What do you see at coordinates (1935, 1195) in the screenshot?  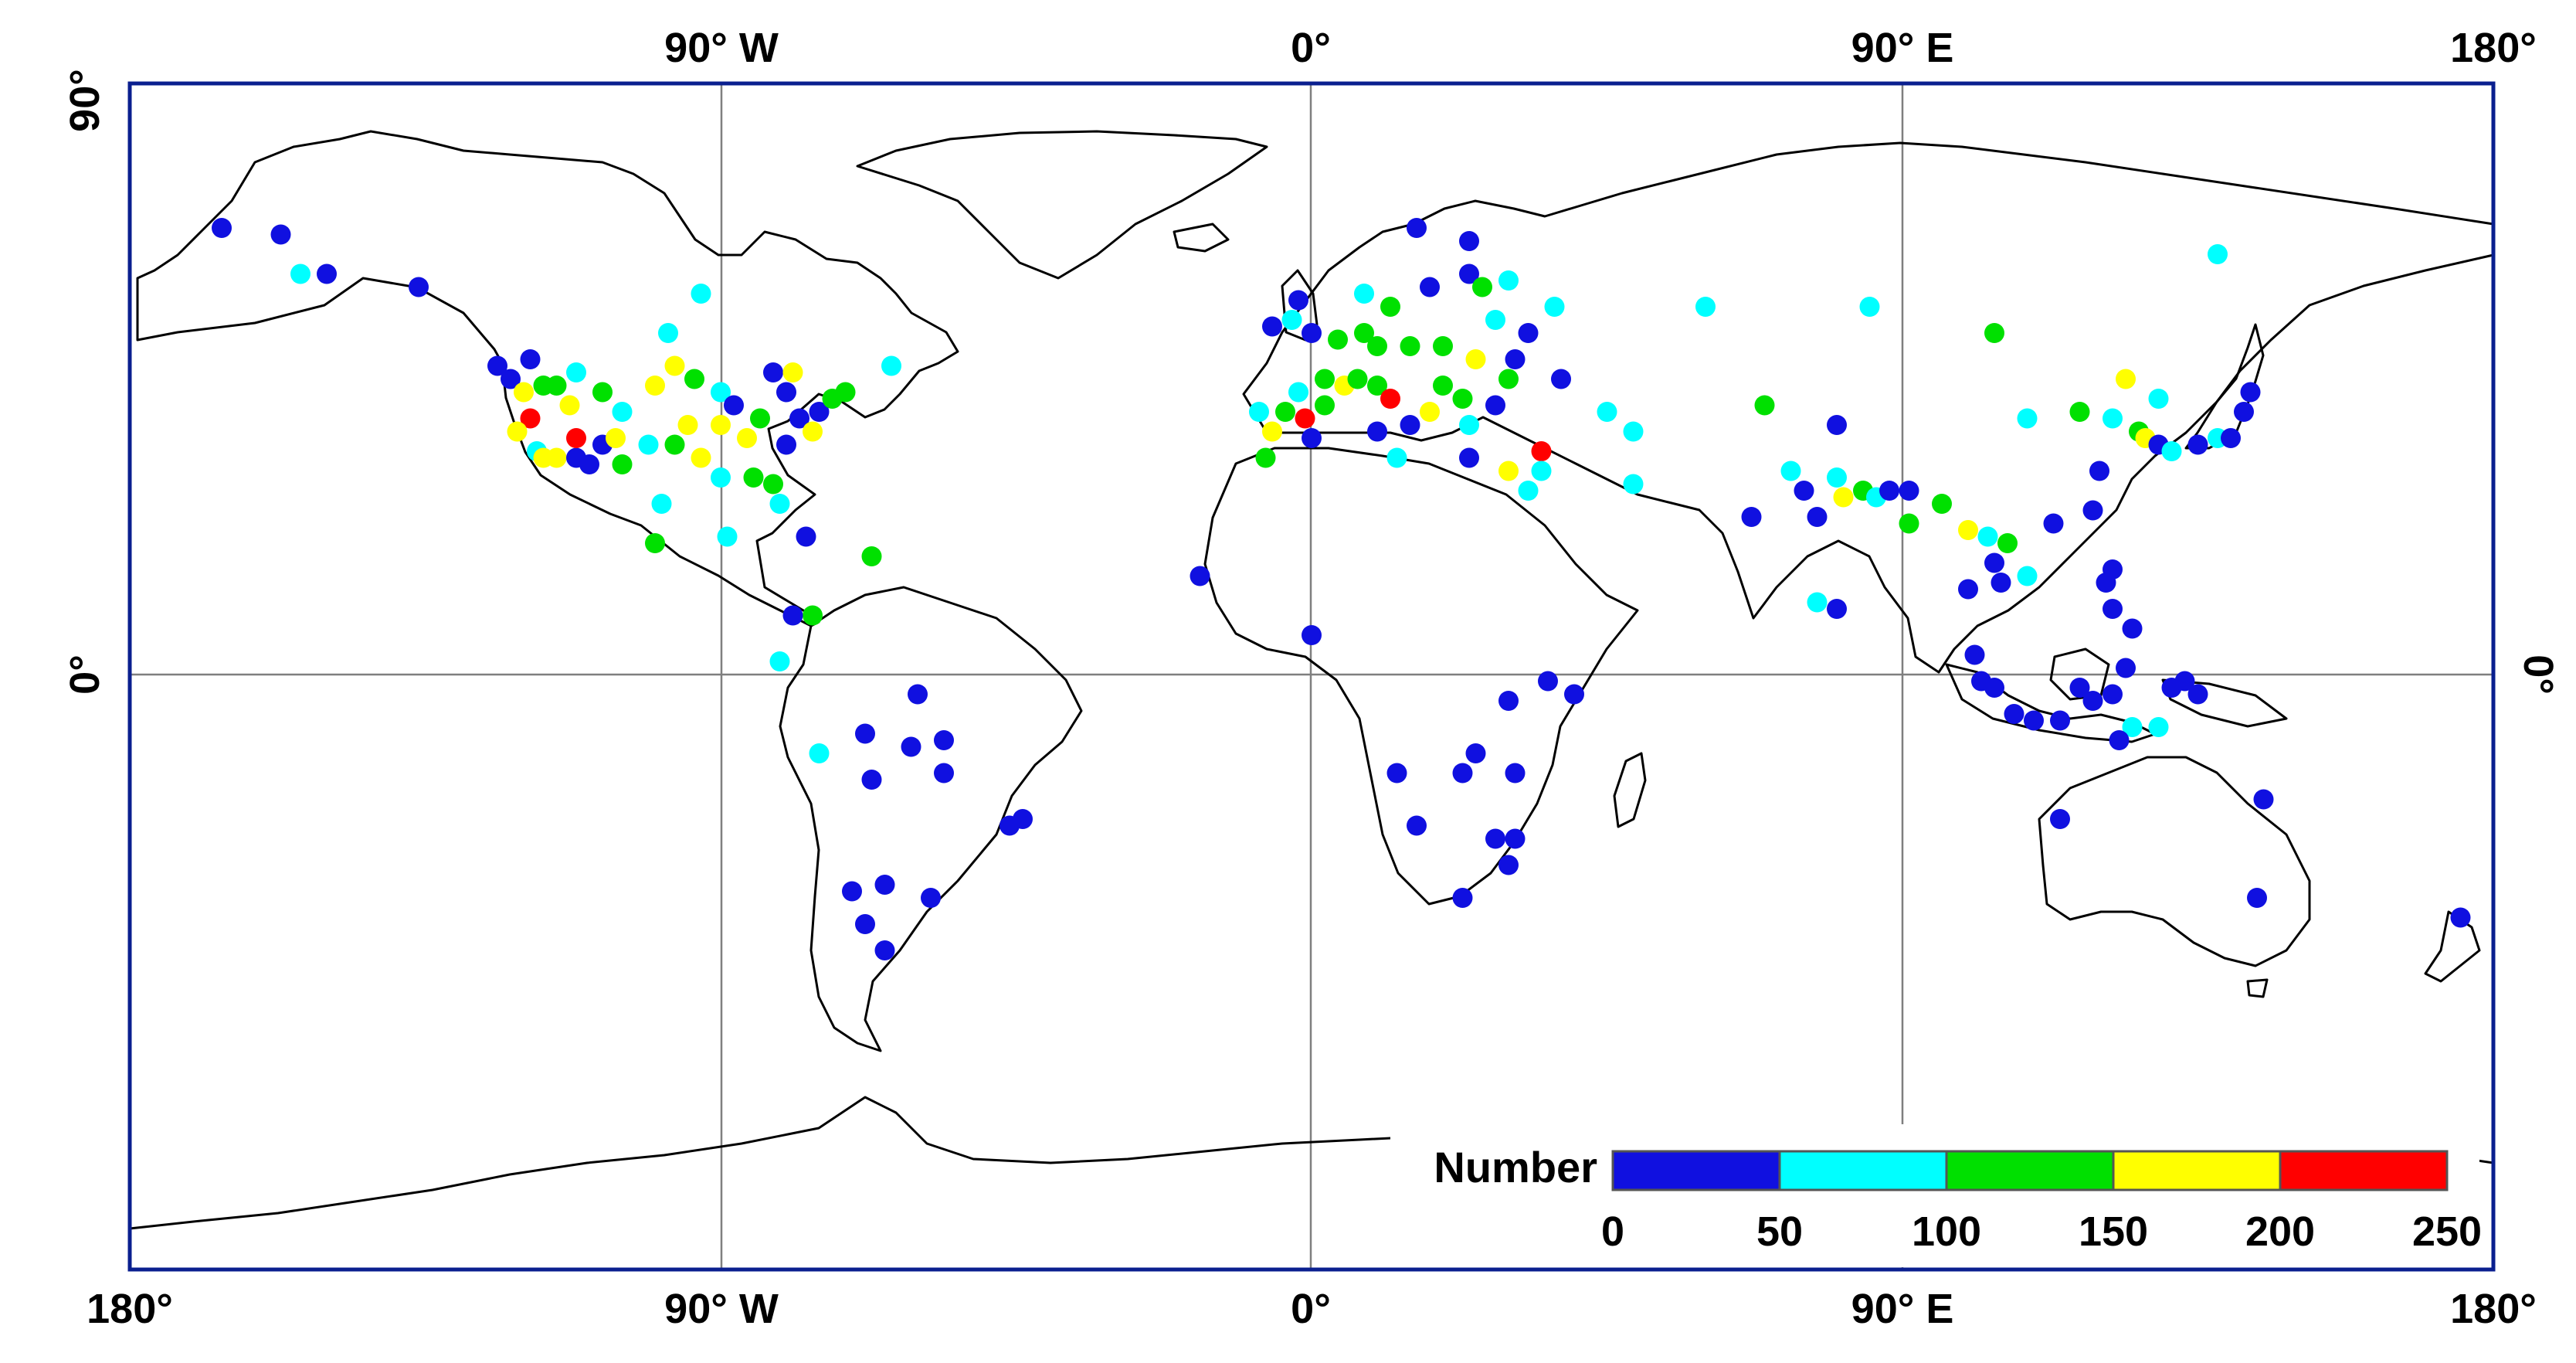 I see `legend-background` at bounding box center [1935, 1195].